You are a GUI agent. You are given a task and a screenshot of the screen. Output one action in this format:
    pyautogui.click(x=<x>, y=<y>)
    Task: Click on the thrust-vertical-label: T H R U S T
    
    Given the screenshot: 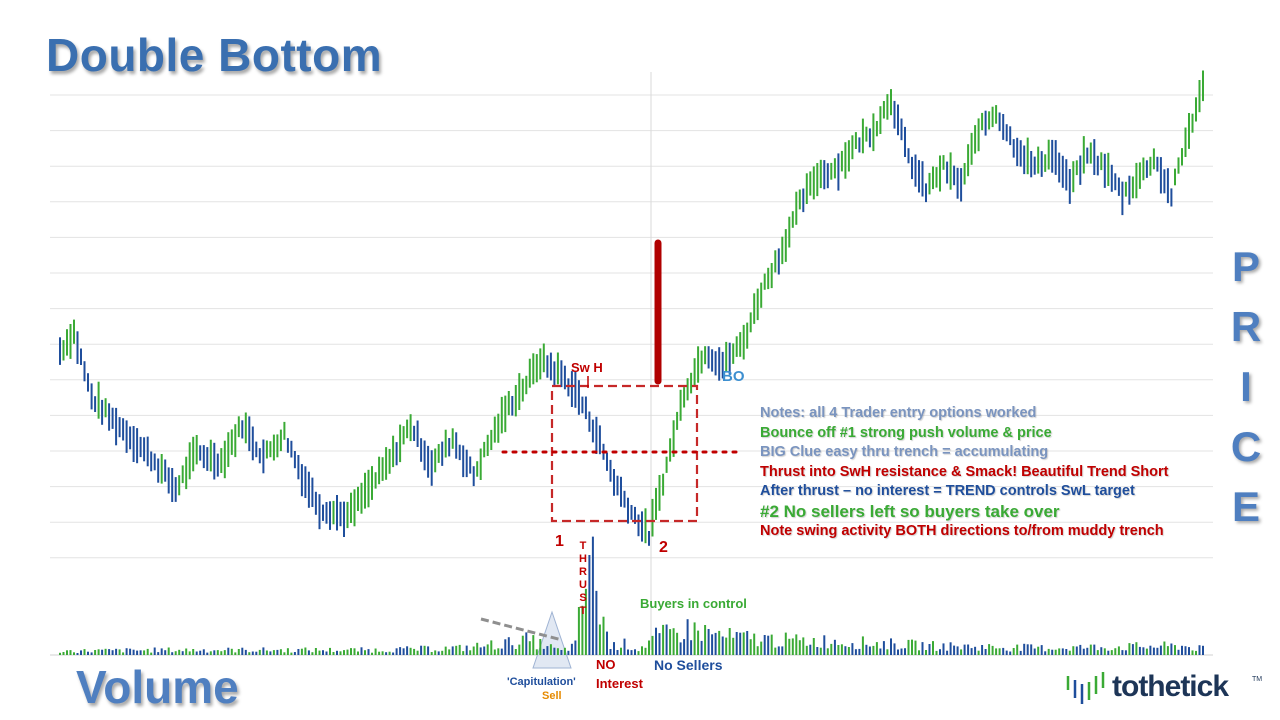 What is the action you would take?
    pyautogui.click(x=583, y=579)
    